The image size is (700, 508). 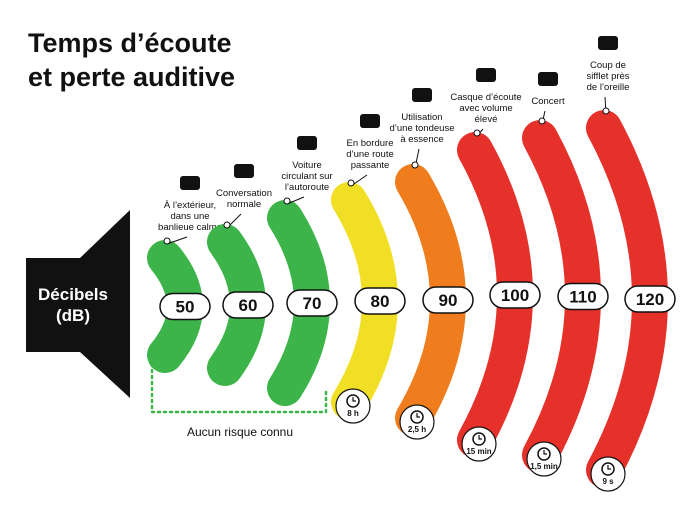 I want to click on speaker-label: (dB), so click(x=73, y=315).